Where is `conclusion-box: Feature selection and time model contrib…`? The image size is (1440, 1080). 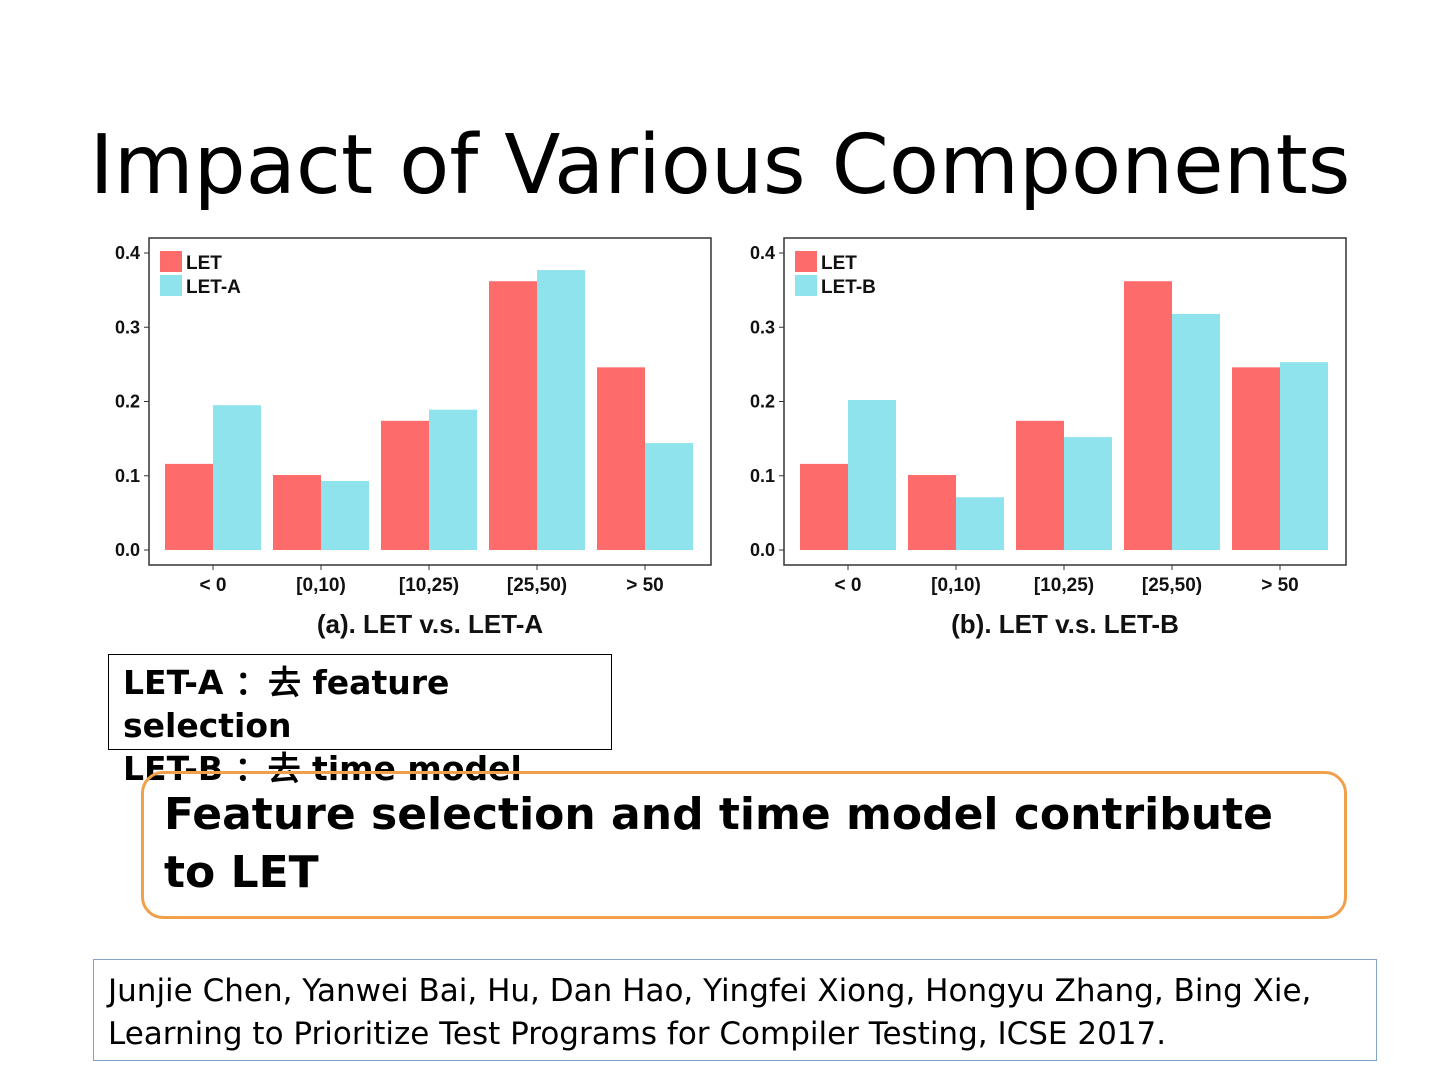 conclusion-box: Feature selection and time model contrib… is located at coordinates (744, 845).